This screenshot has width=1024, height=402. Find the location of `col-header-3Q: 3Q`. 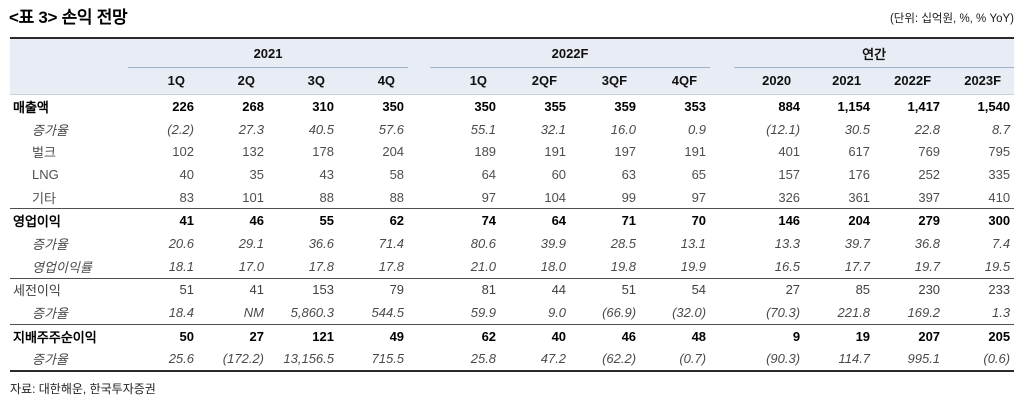

col-header-3Q: 3Q is located at coordinates (303, 81).